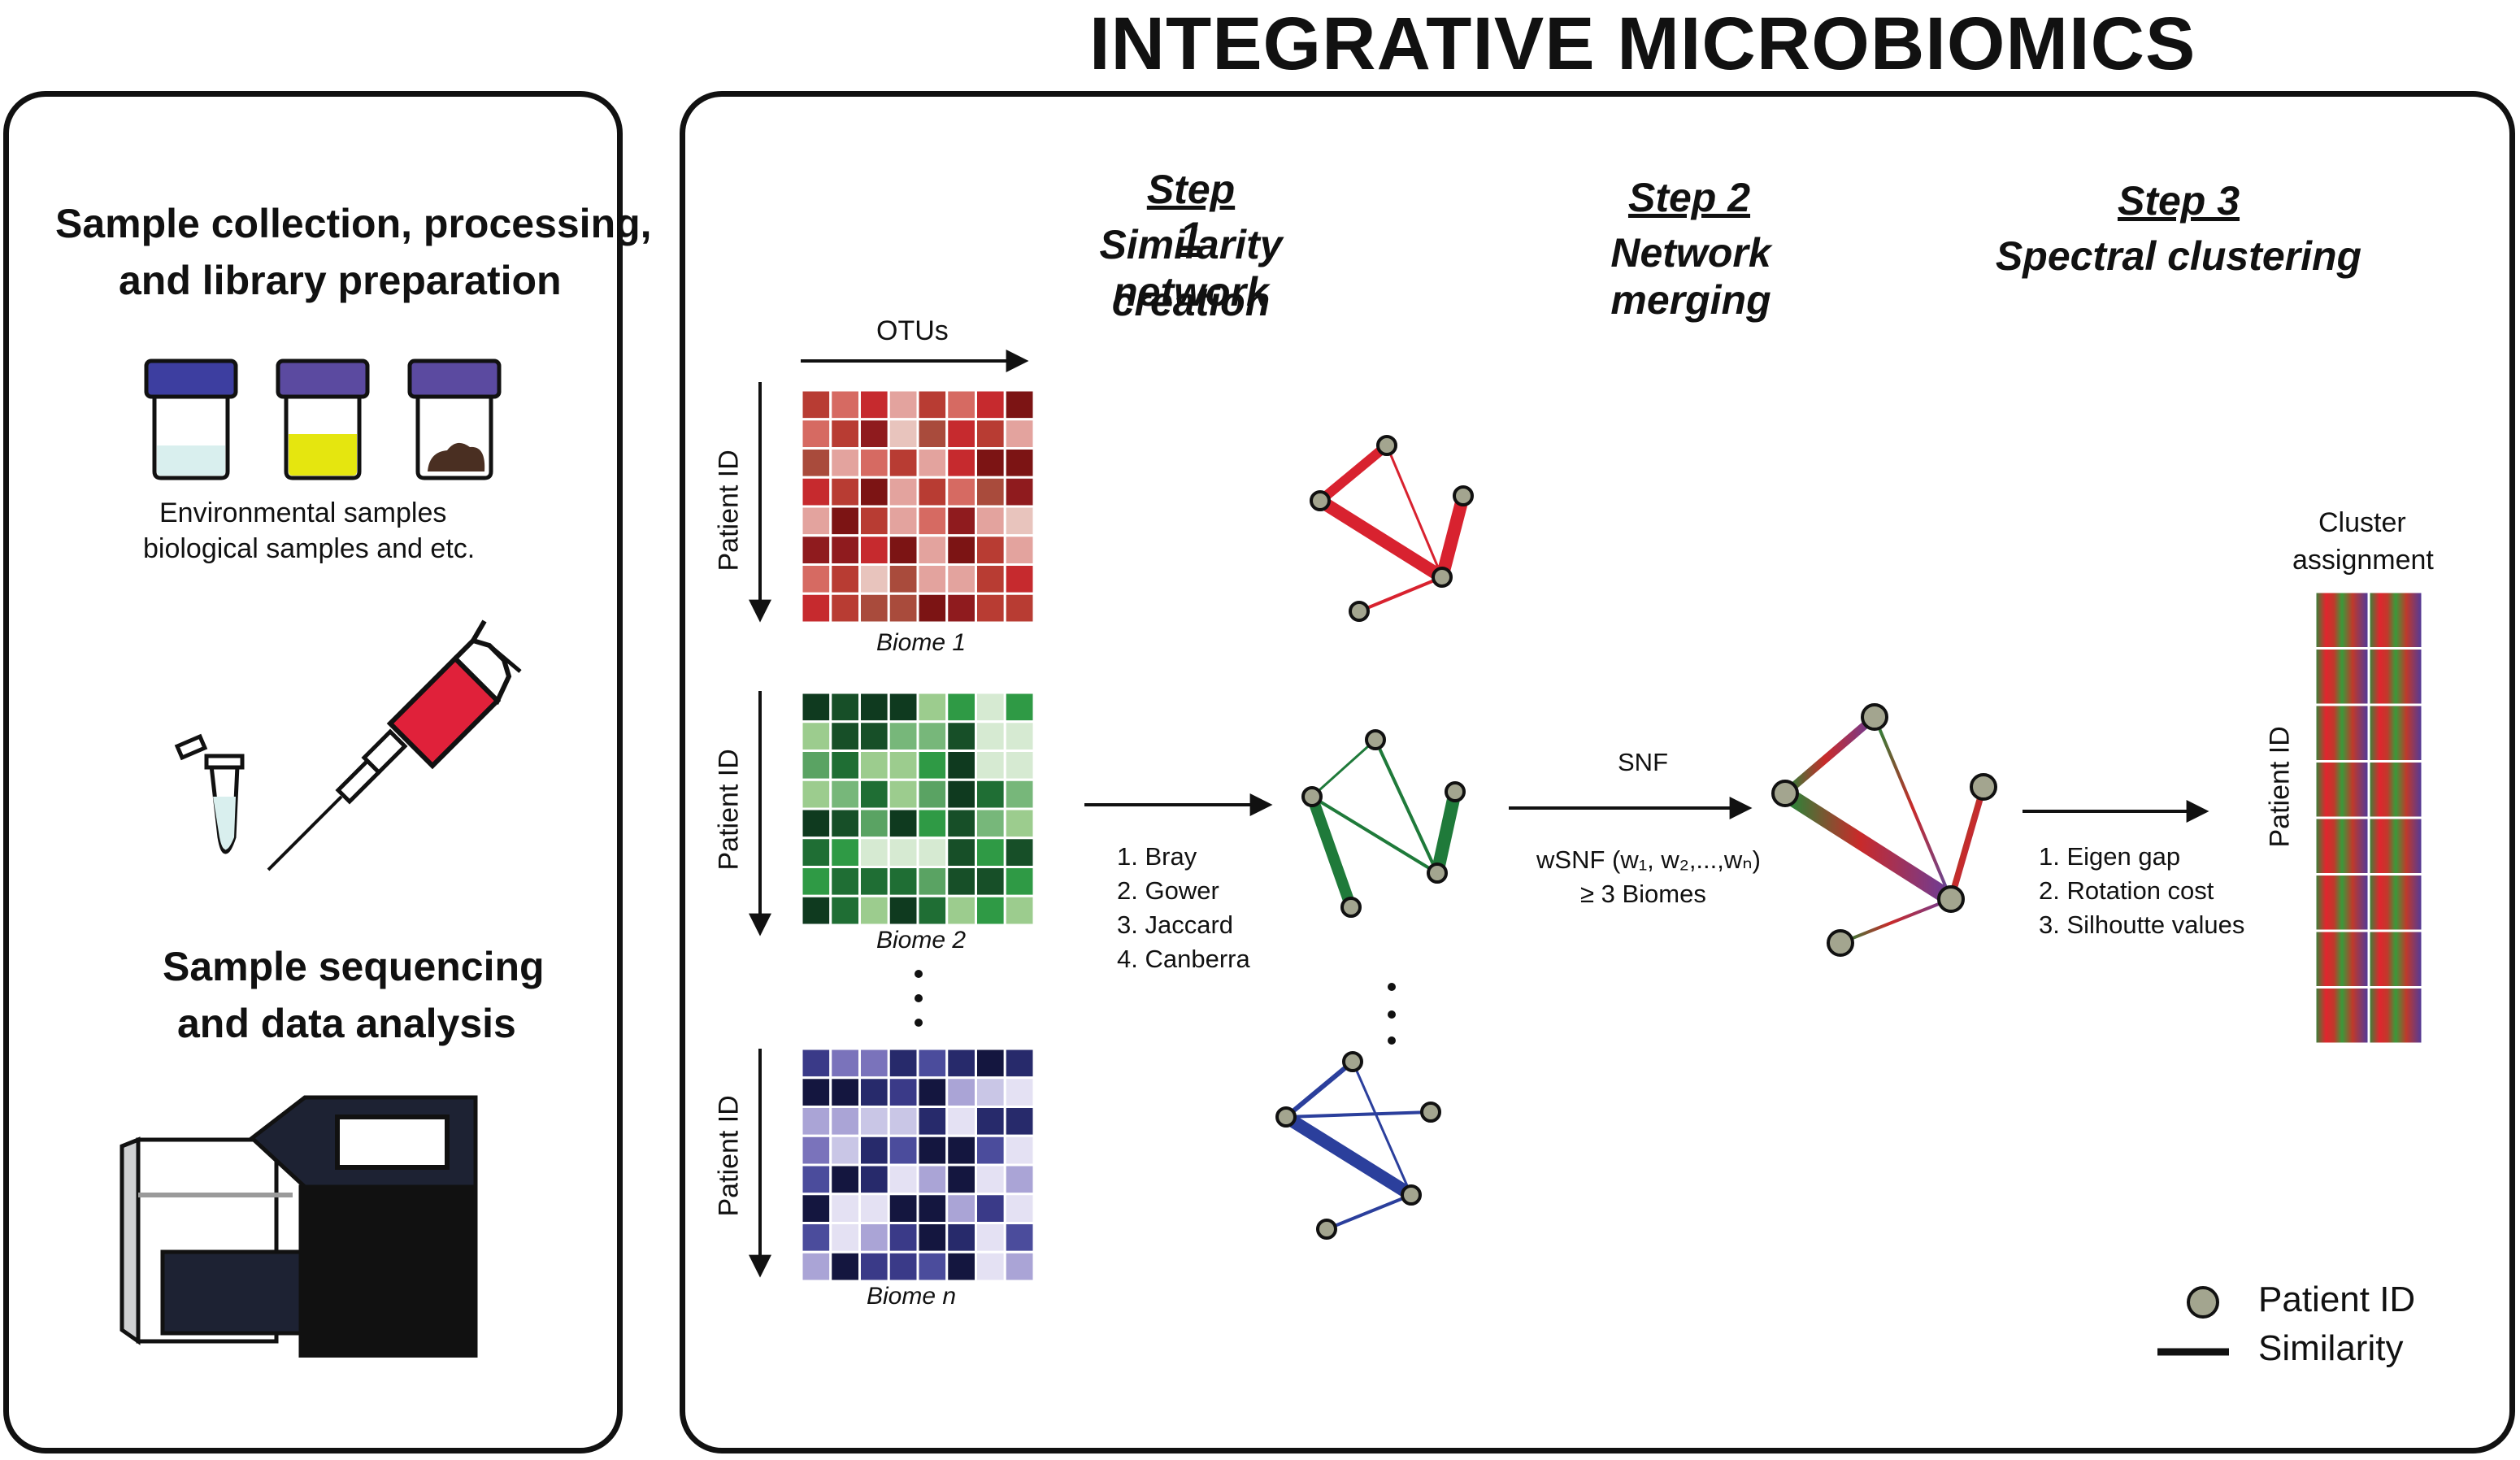 The image size is (2520, 1460). What do you see at coordinates (353, 223) in the screenshot?
I see `sample-collection-heading-line1: Sample collection, processing,` at bounding box center [353, 223].